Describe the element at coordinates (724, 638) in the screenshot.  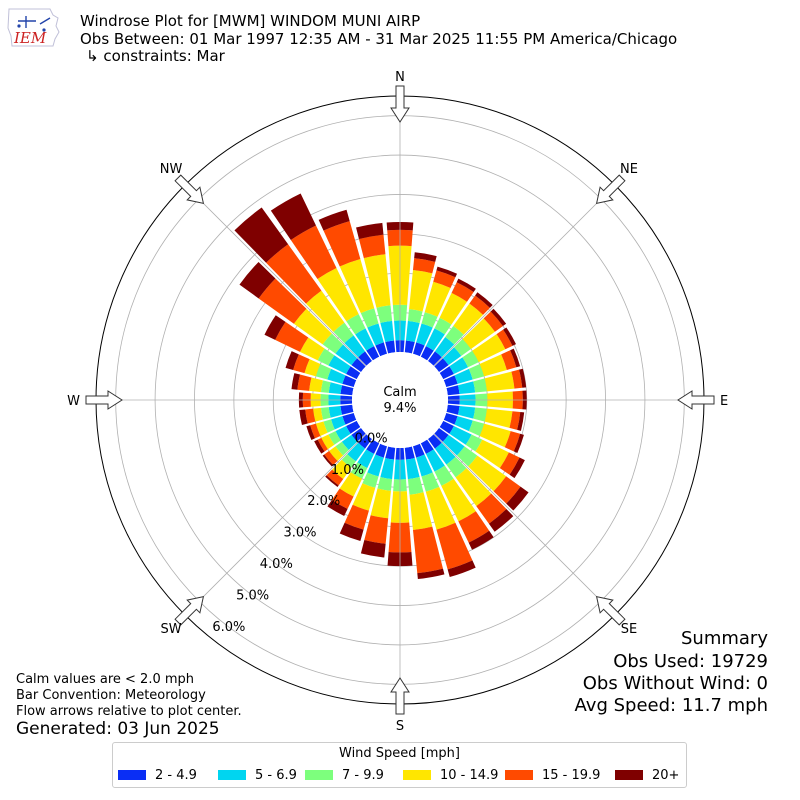
I see `summary-heading: Summary` at that location.